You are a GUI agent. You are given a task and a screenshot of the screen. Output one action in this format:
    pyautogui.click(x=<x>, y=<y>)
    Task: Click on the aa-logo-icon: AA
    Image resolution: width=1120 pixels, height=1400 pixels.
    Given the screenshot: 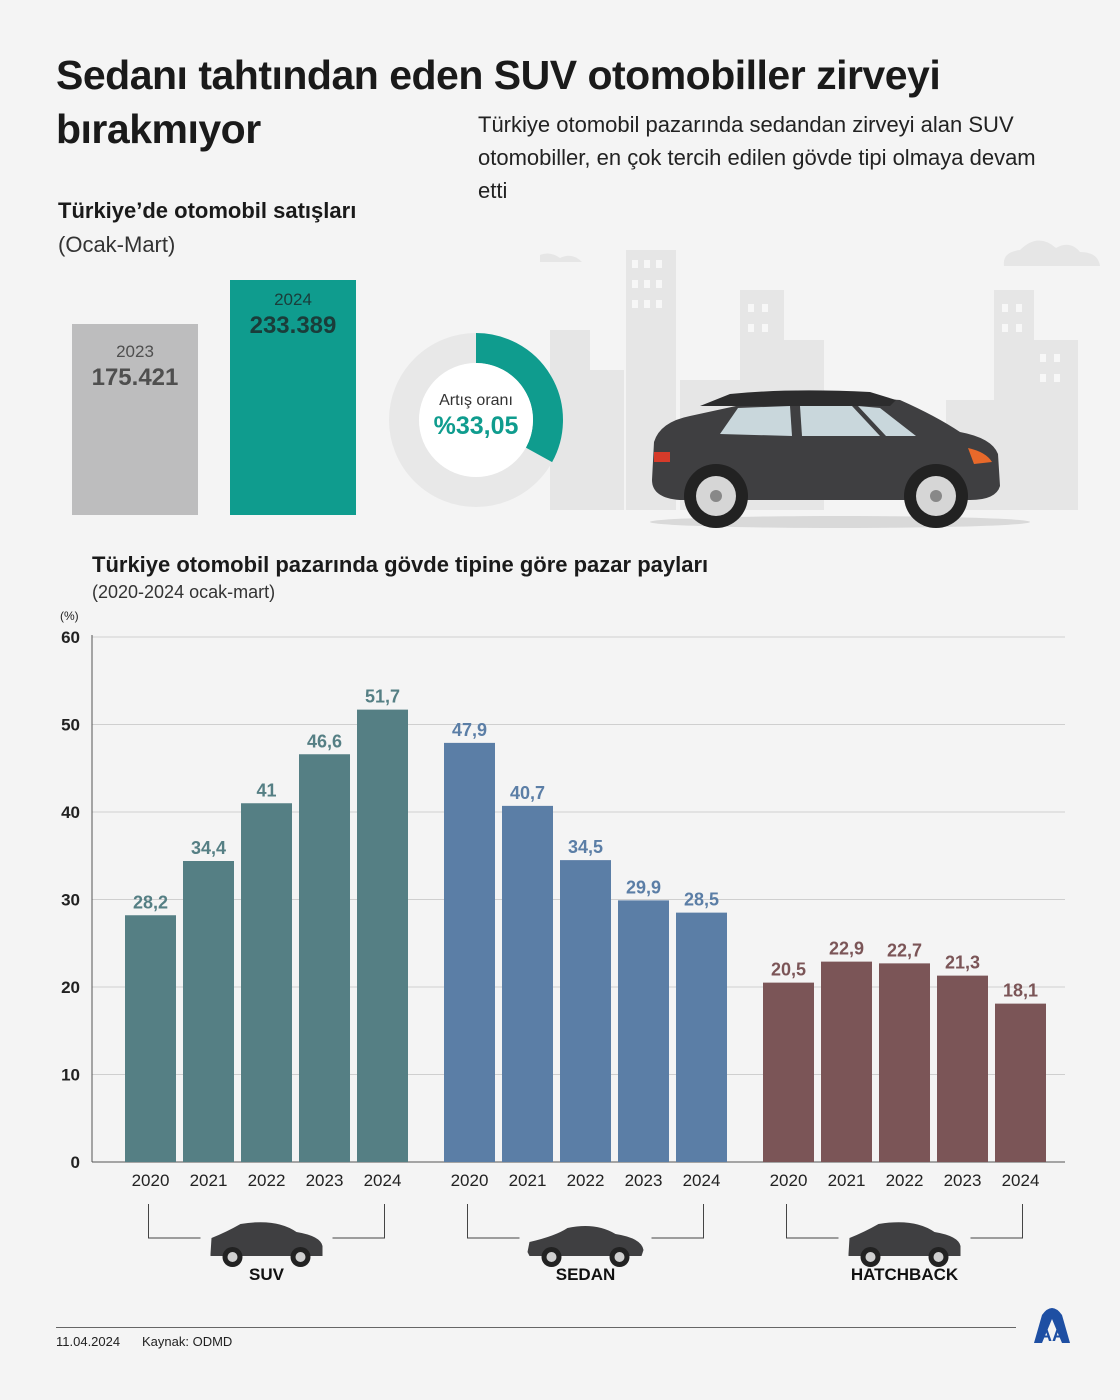 What is the action you would take?
    pyautogui.click(x=1052, y=1326)
    